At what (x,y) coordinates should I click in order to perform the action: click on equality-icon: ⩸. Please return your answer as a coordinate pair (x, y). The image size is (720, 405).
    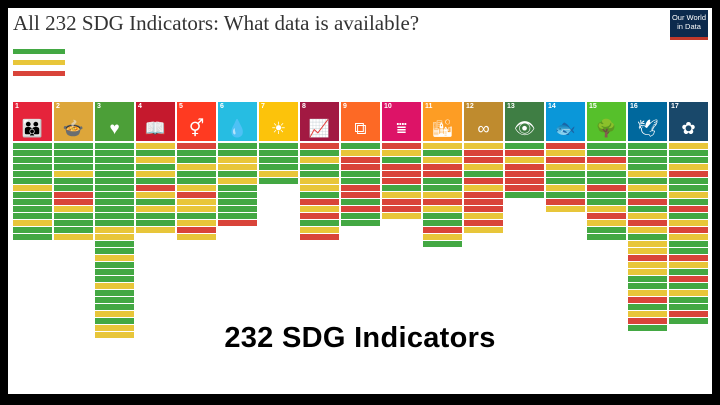
    Looking at the image, I should click on (401, 128).